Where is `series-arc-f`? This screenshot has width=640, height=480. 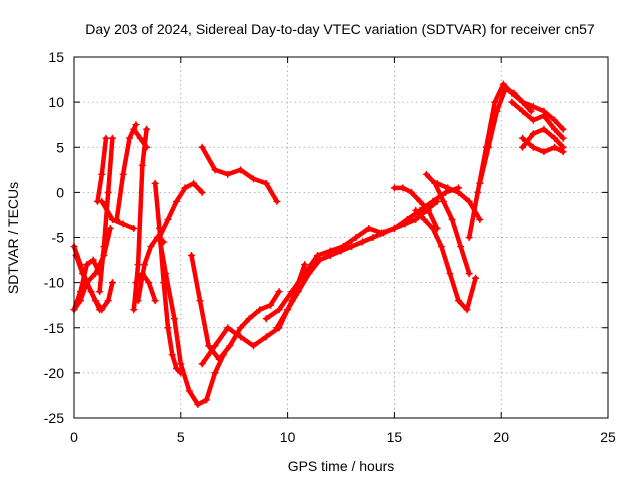 series-arc-f is located at coordinates (101, 169).